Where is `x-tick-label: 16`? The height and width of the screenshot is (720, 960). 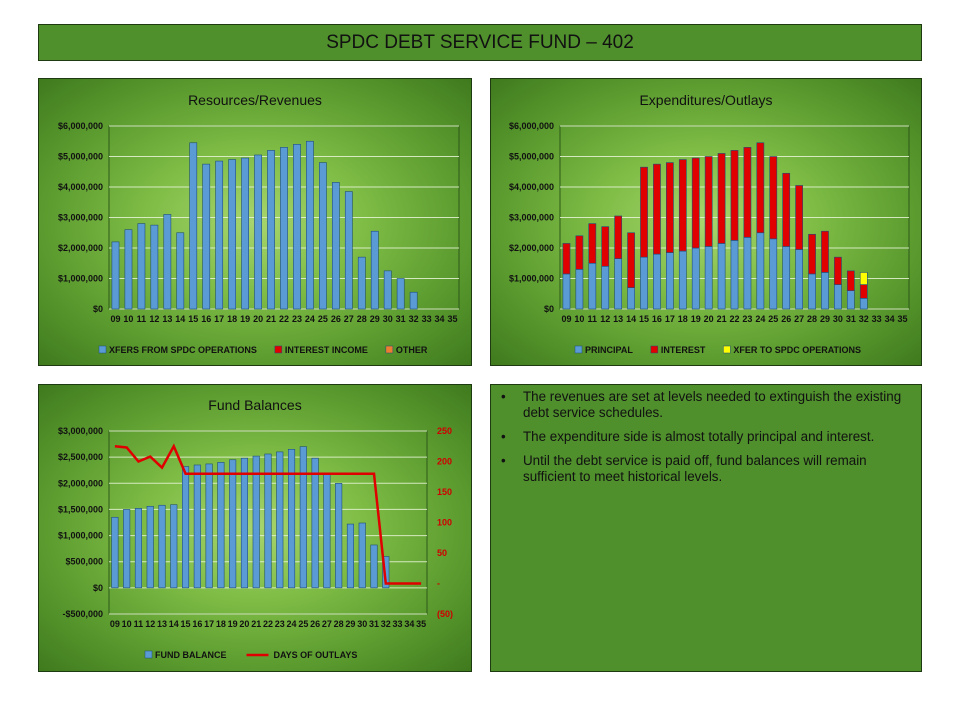
x-tick-label: 16 is located at coordinates (206, 319).